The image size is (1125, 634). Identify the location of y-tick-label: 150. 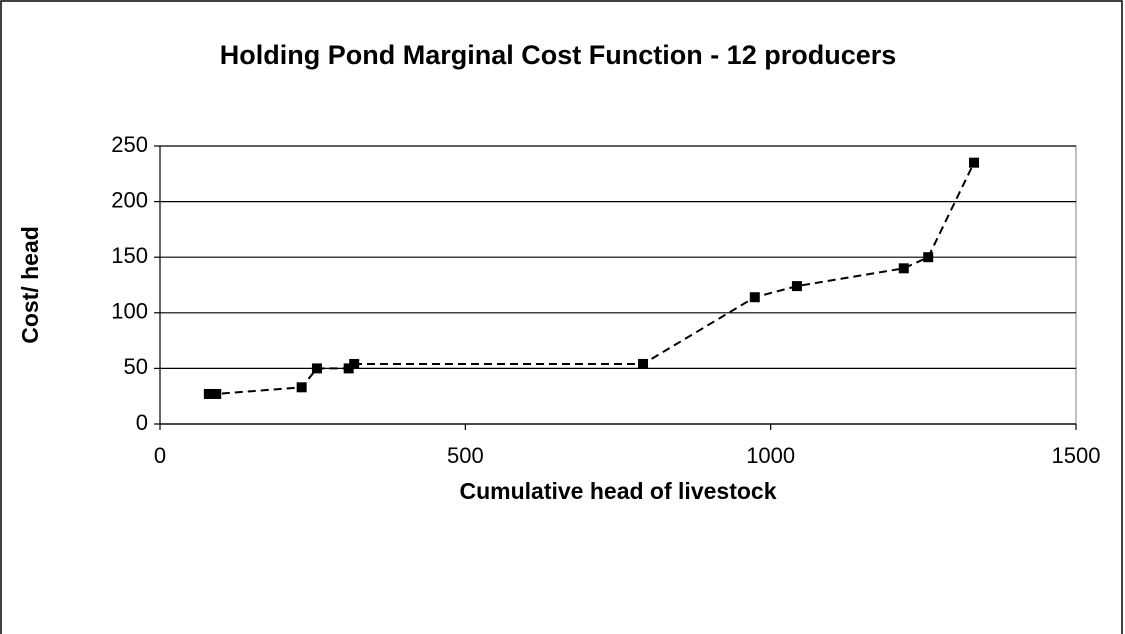
(129, 255).